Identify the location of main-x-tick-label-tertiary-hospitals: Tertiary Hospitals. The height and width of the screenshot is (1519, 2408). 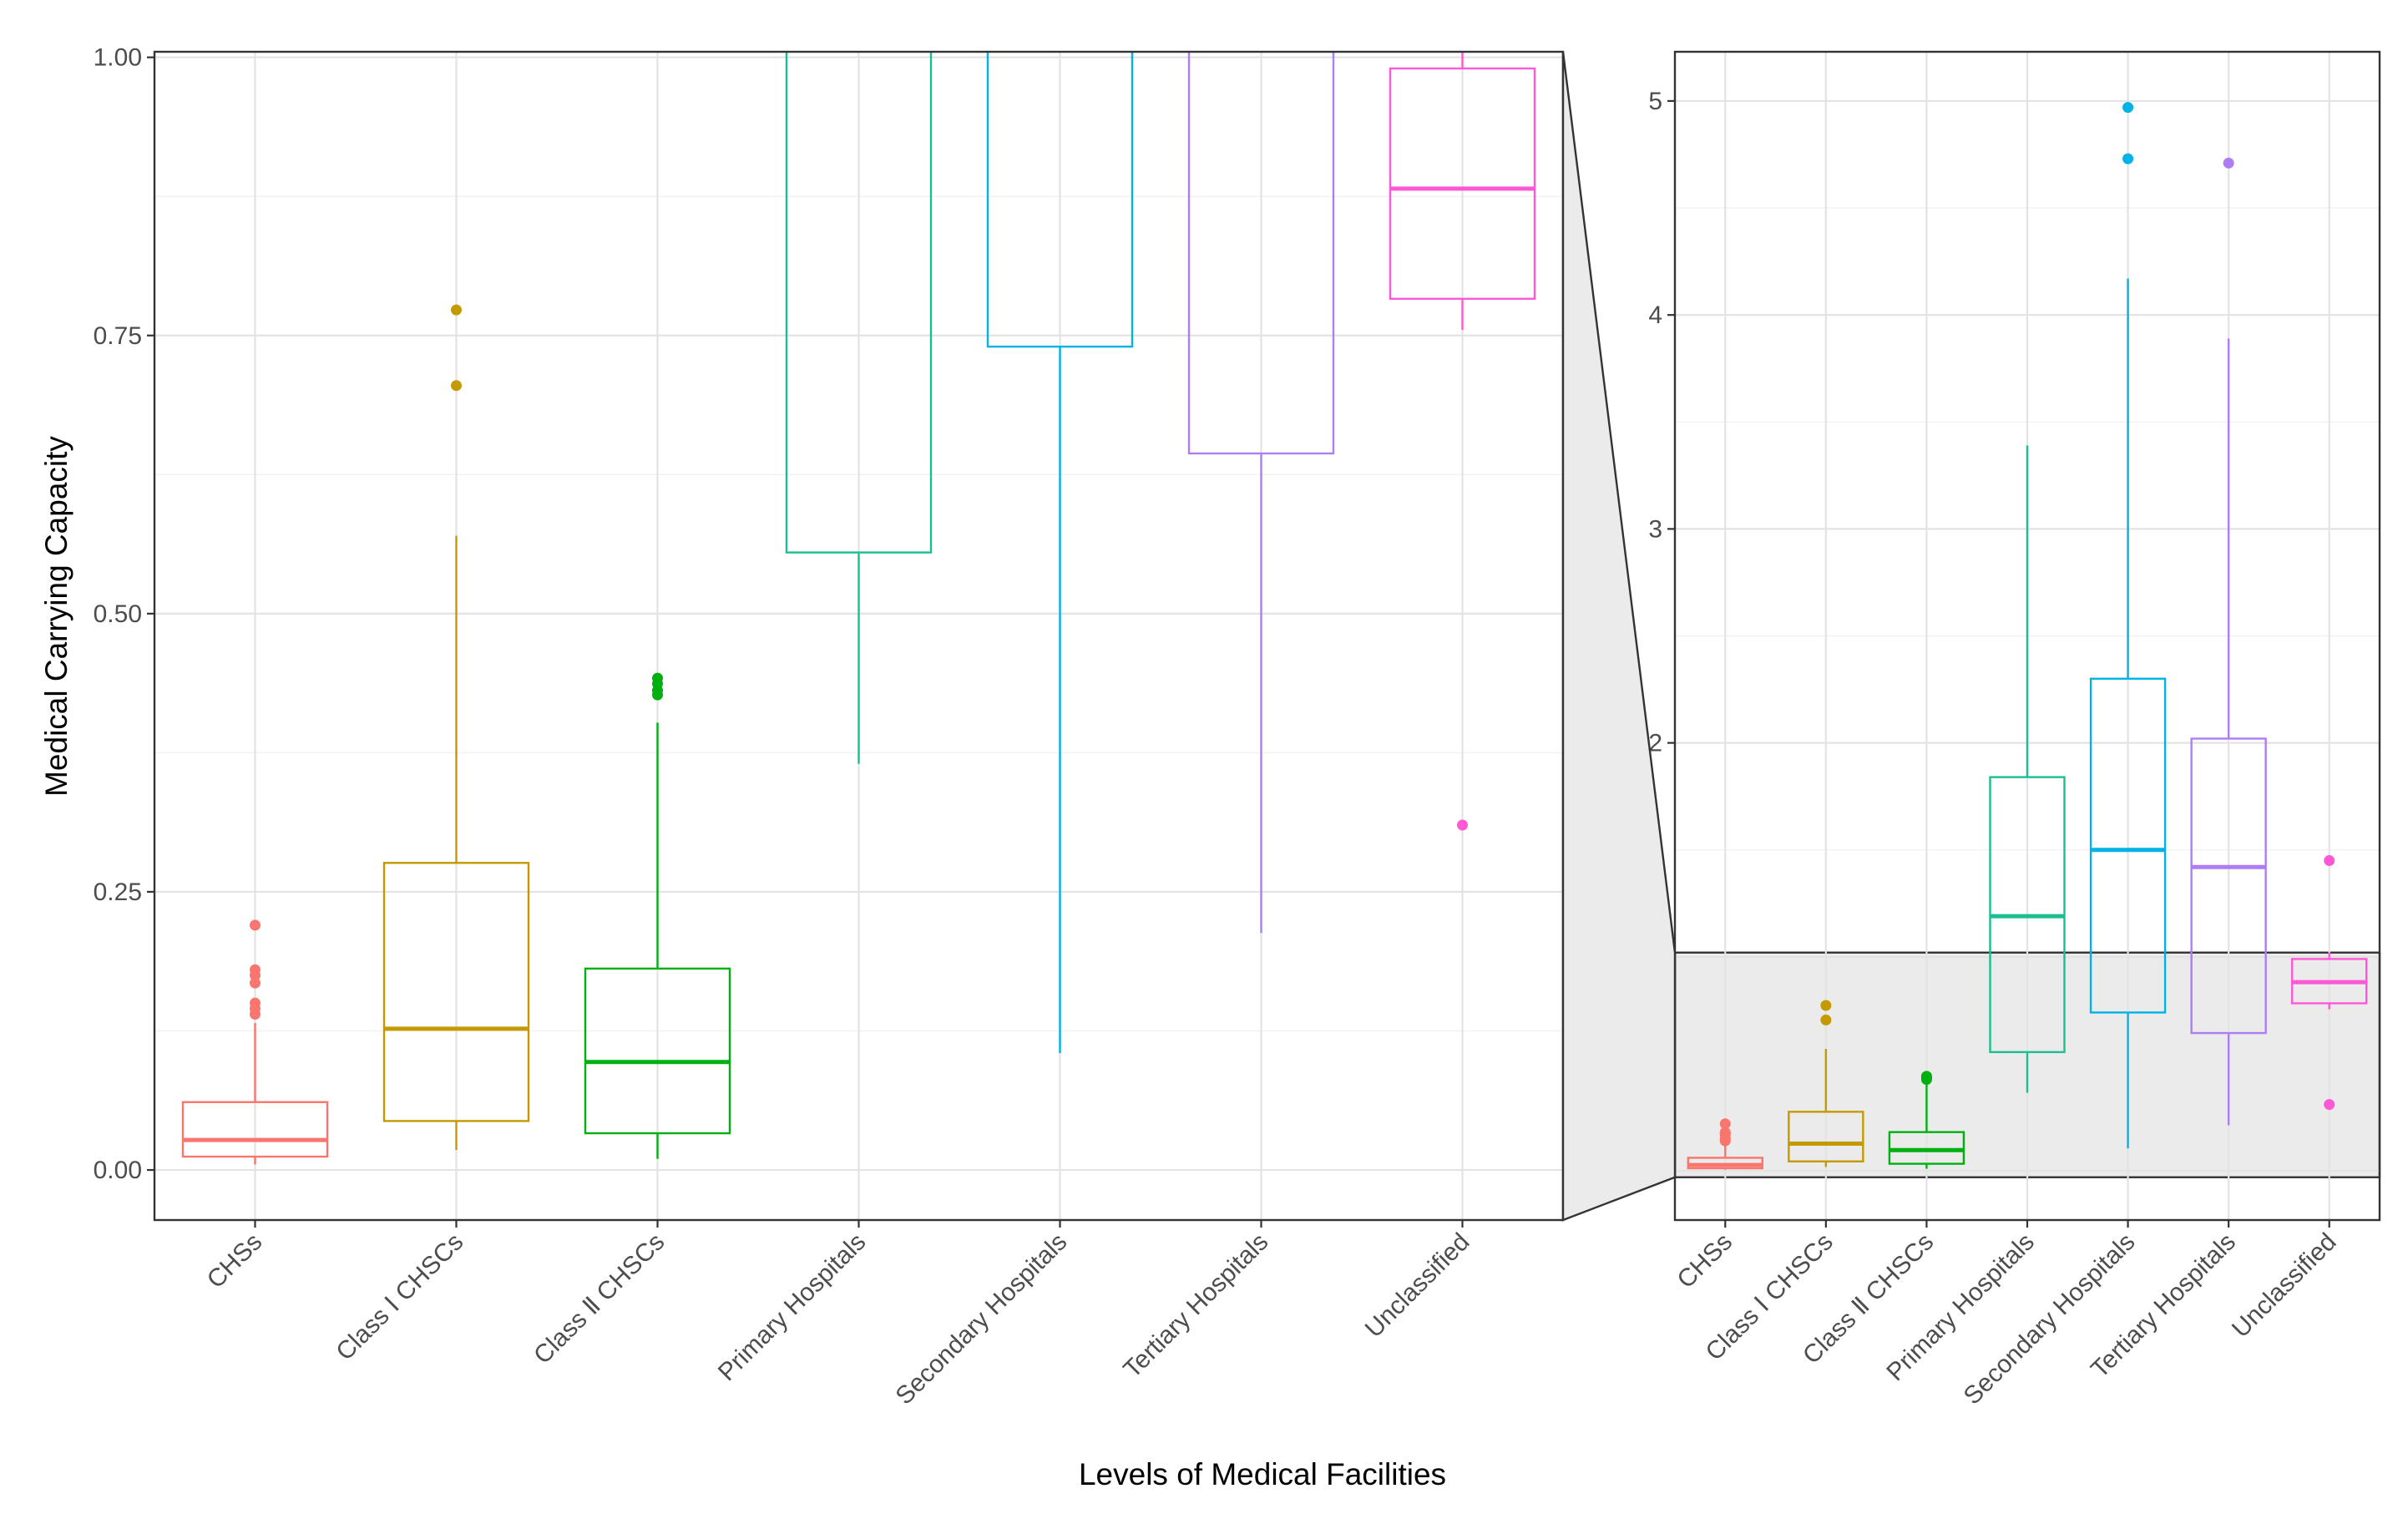
(1195, 1306).